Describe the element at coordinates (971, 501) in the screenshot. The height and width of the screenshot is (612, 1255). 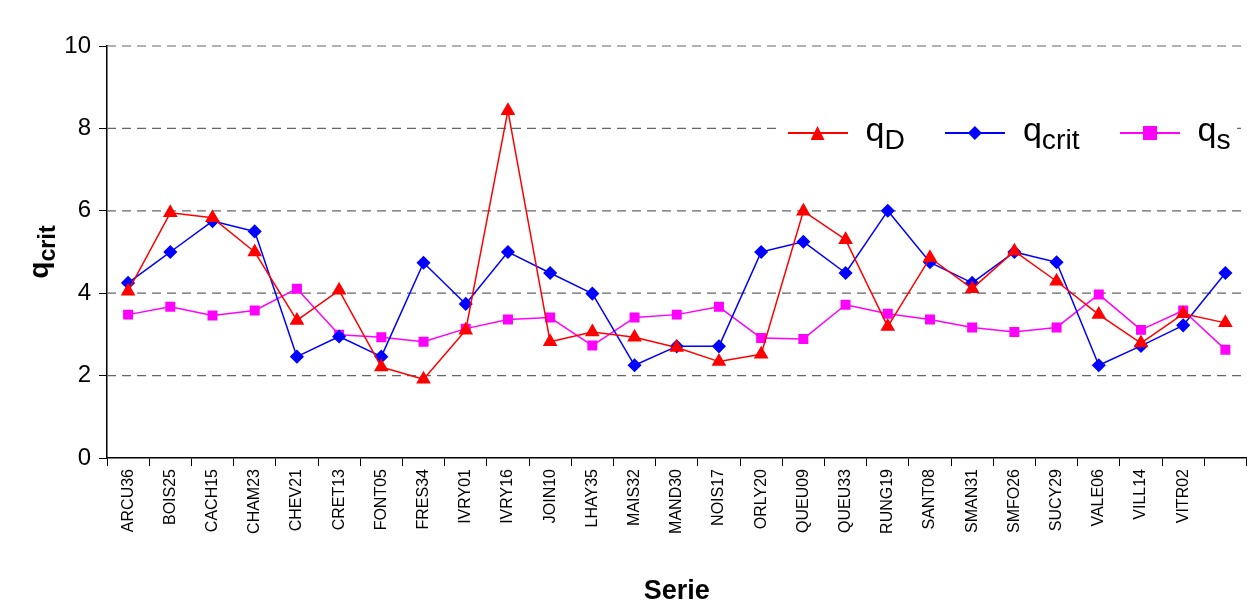
I see `x-tick-label: SMAN31` at that location.